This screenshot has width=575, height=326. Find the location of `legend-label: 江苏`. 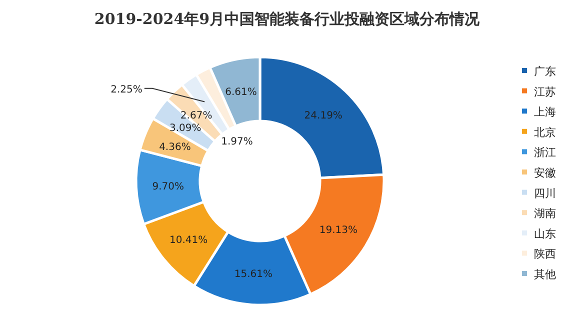

legend-label: 江苏 is located at coordinates (545, 91).